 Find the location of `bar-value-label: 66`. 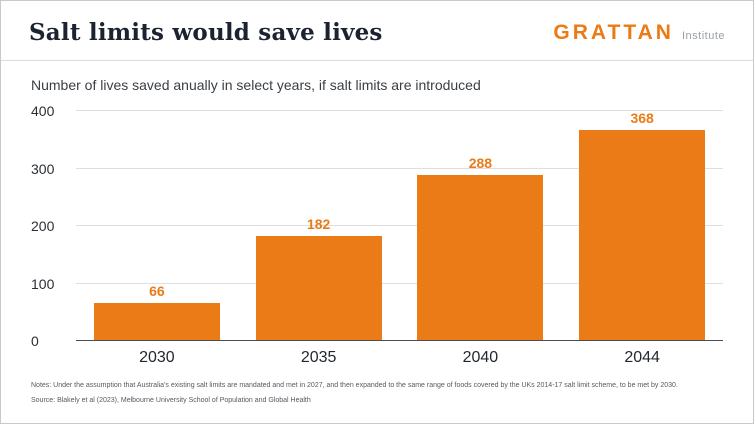

bar-value-label: 66 is located at coordinates (157, 291).